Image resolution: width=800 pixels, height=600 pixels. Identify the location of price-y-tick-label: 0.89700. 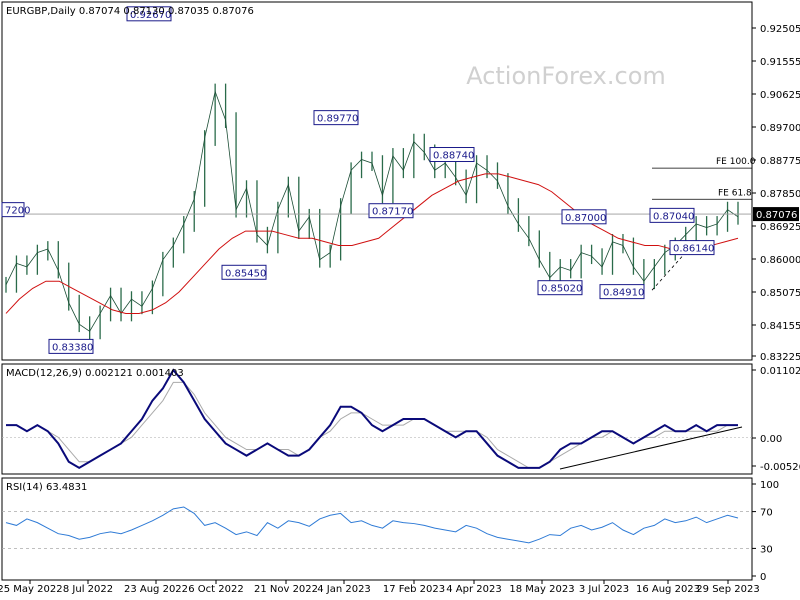
(780, 128).